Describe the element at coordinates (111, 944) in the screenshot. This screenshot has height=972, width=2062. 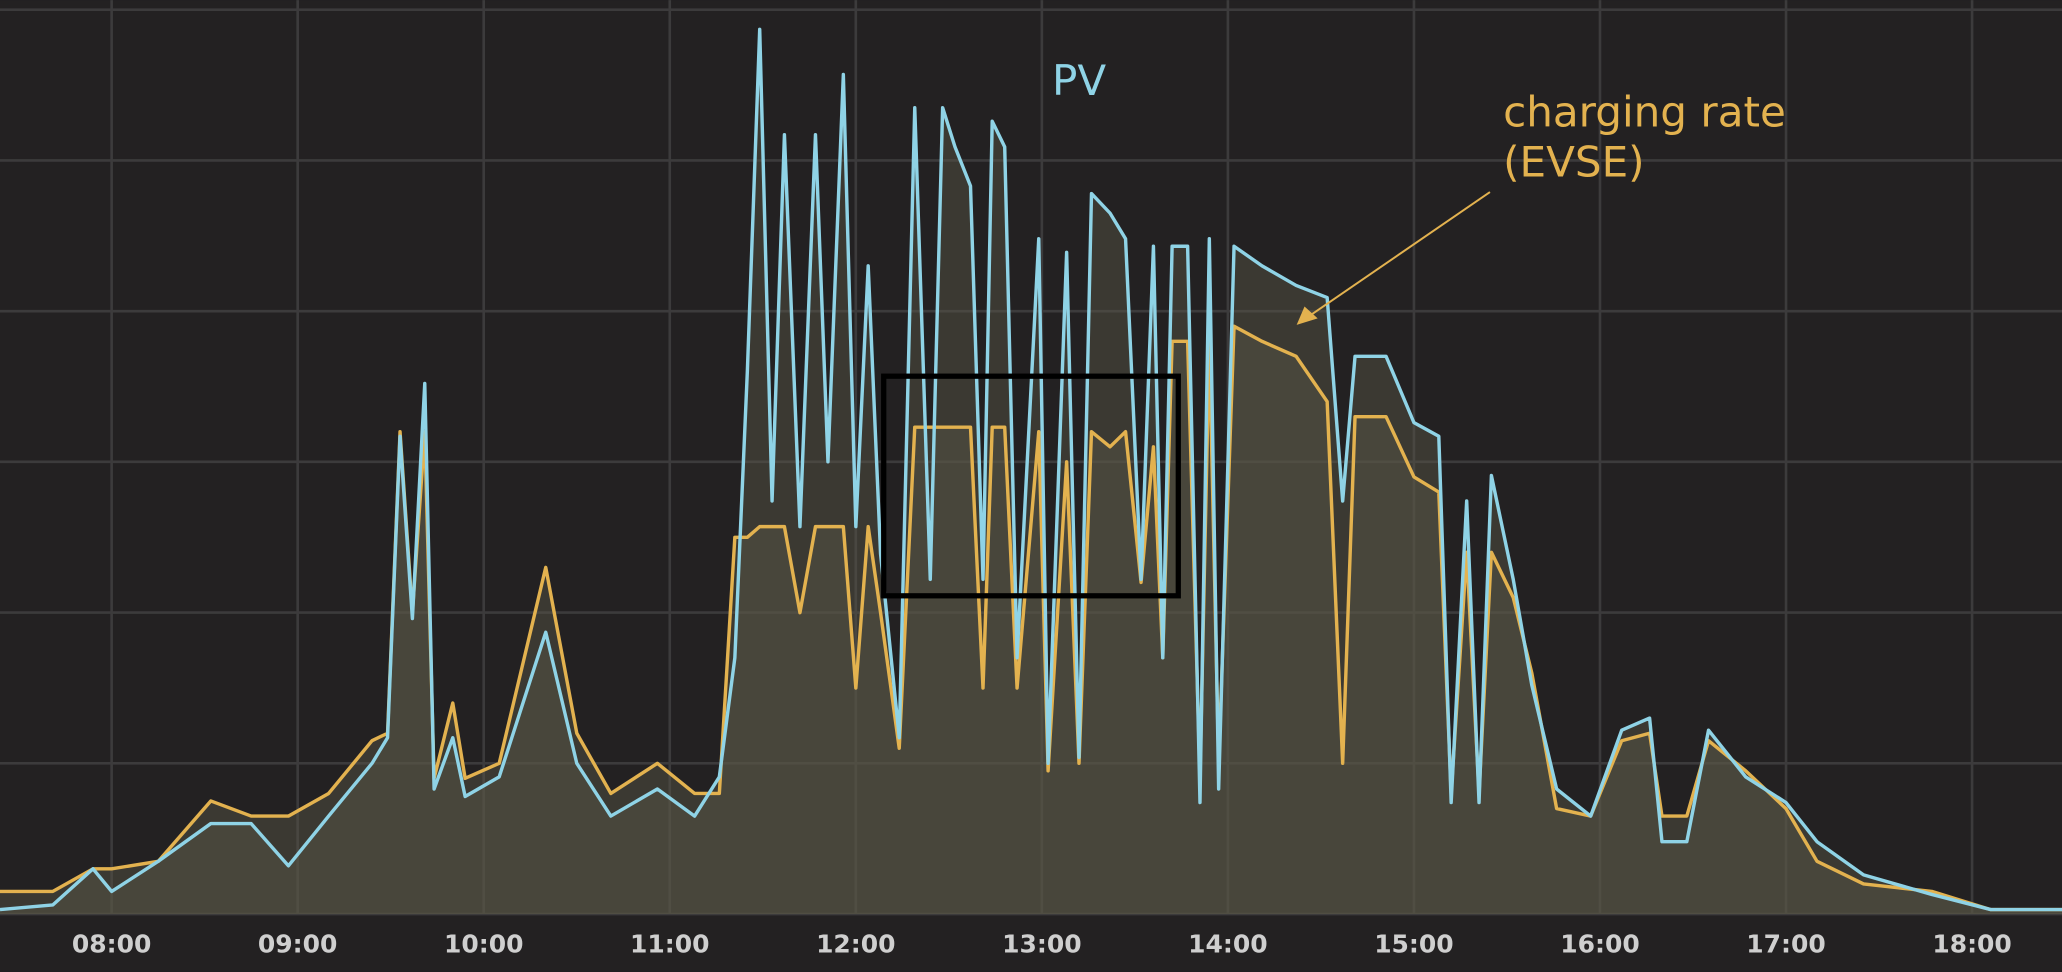
I see `x-tick-label: 08:00` at that location.